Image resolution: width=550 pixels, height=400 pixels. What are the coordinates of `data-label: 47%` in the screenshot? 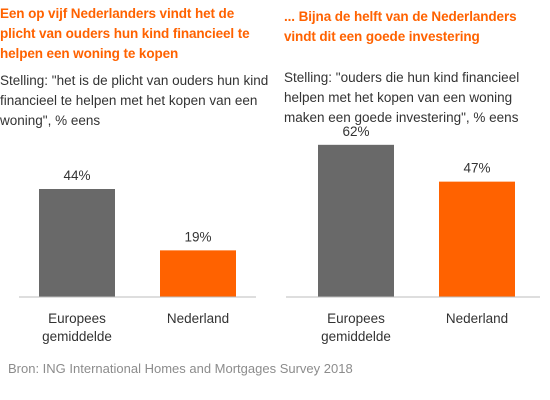 It's located at (476, 168).